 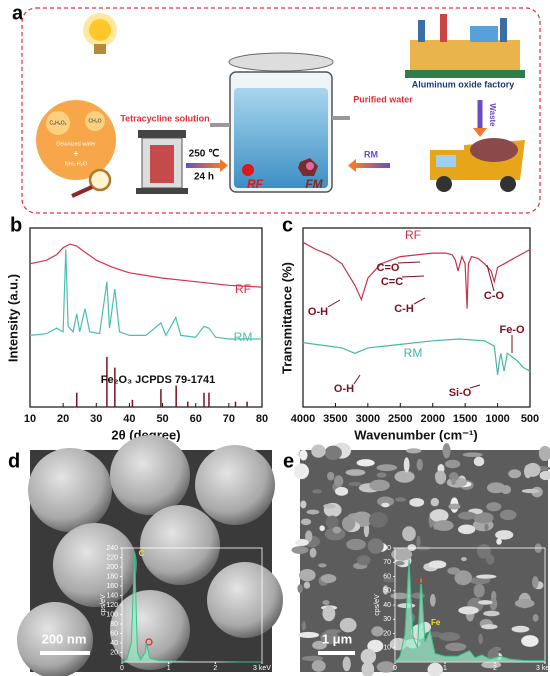 What do you see at coordinates (204, 154) in the screenshot?
I see `label: 250 ℃` at bounding box center [204, 154].